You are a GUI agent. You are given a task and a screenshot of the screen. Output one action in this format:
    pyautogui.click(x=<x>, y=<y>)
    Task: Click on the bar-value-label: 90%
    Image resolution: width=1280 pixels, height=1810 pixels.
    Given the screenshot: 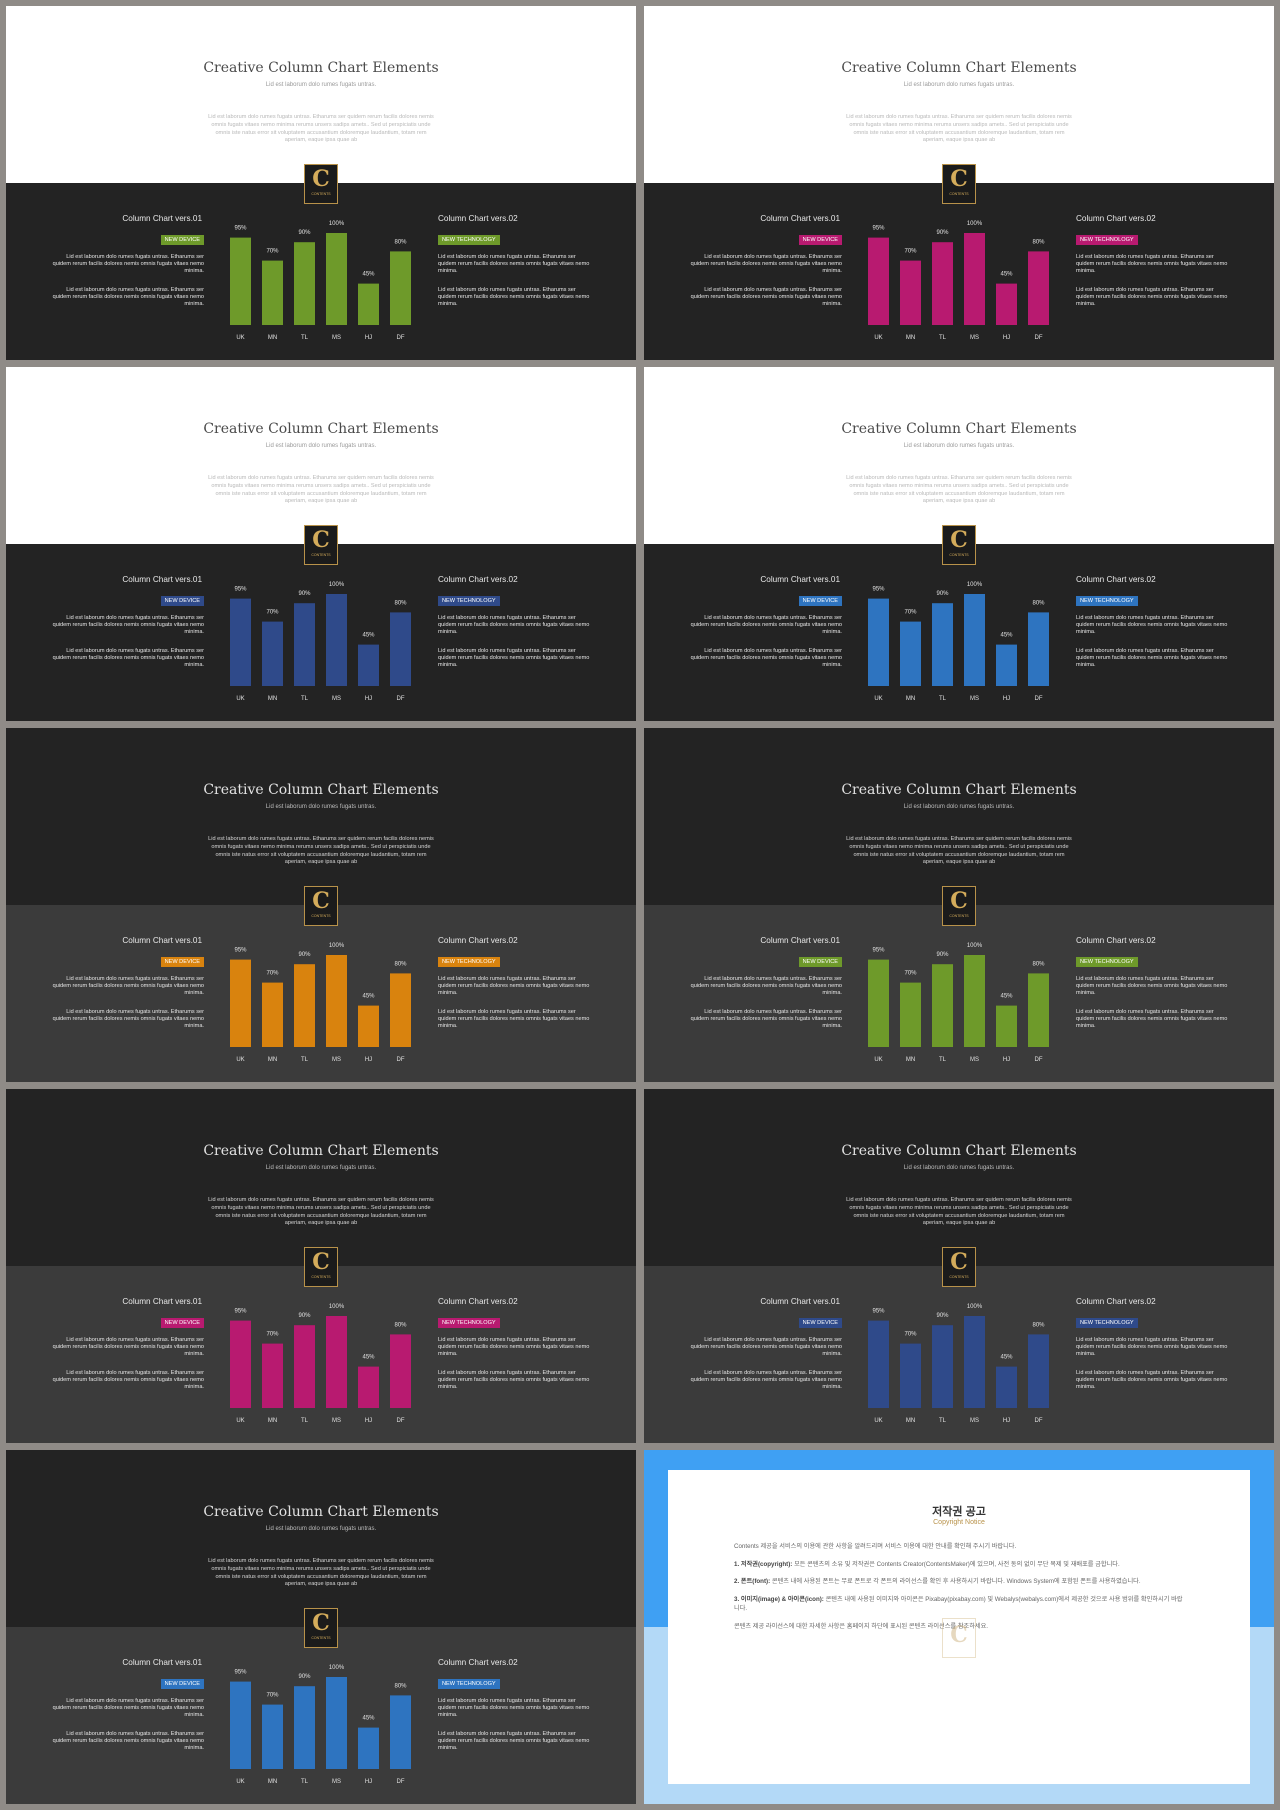 What is the action you would take?
    pyautogui.click(x=304, y=594)
    